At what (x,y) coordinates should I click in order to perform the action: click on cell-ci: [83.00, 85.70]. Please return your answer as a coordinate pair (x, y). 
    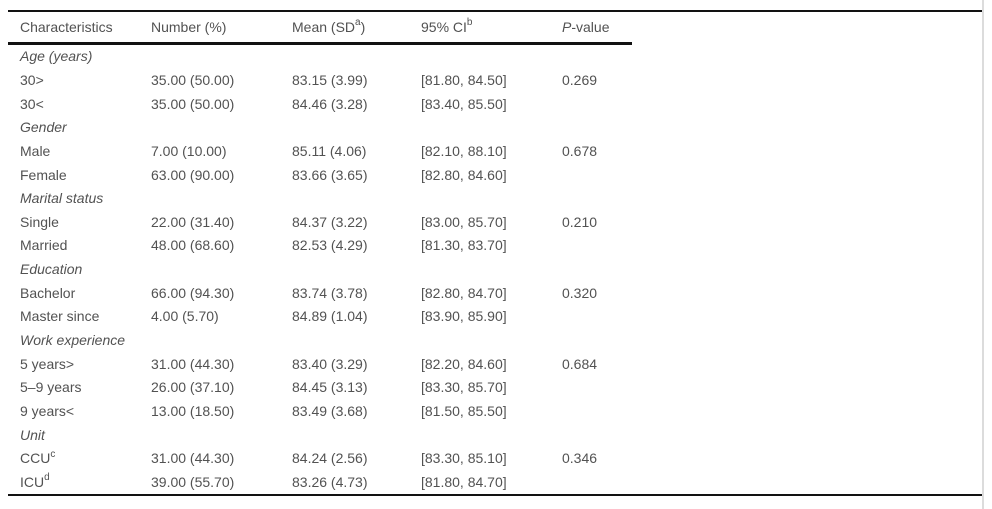
    Looking at the image, I should click on (464, 221).